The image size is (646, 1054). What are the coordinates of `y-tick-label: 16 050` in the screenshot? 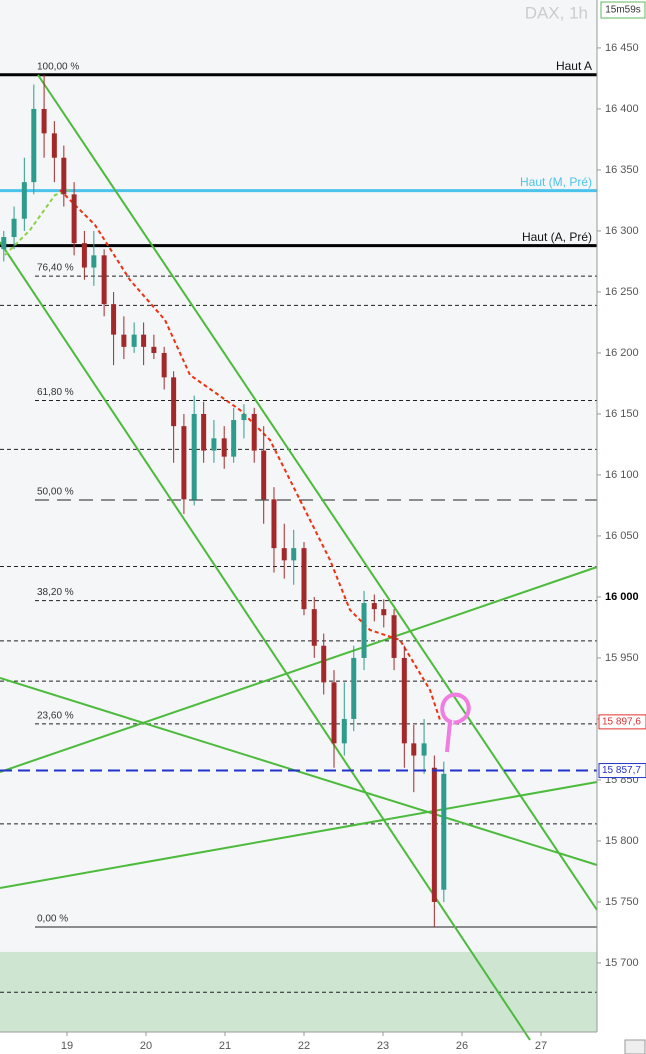 It's located at (622, 536).